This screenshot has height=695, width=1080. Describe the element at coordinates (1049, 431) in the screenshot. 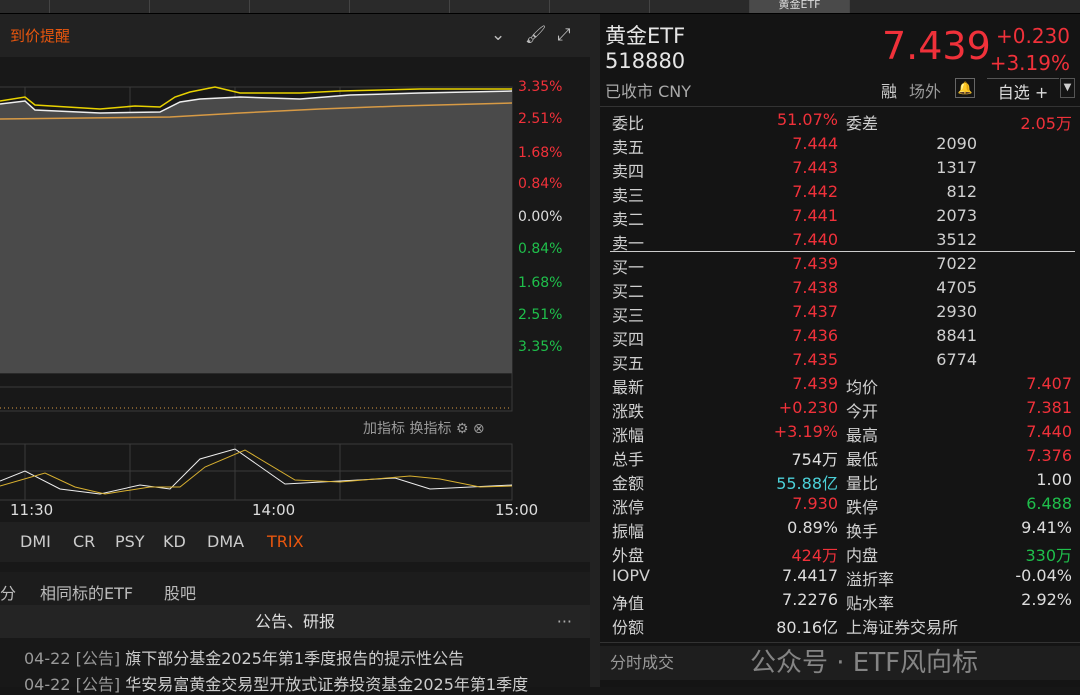

I see `stat-value: 7.440` at that location.